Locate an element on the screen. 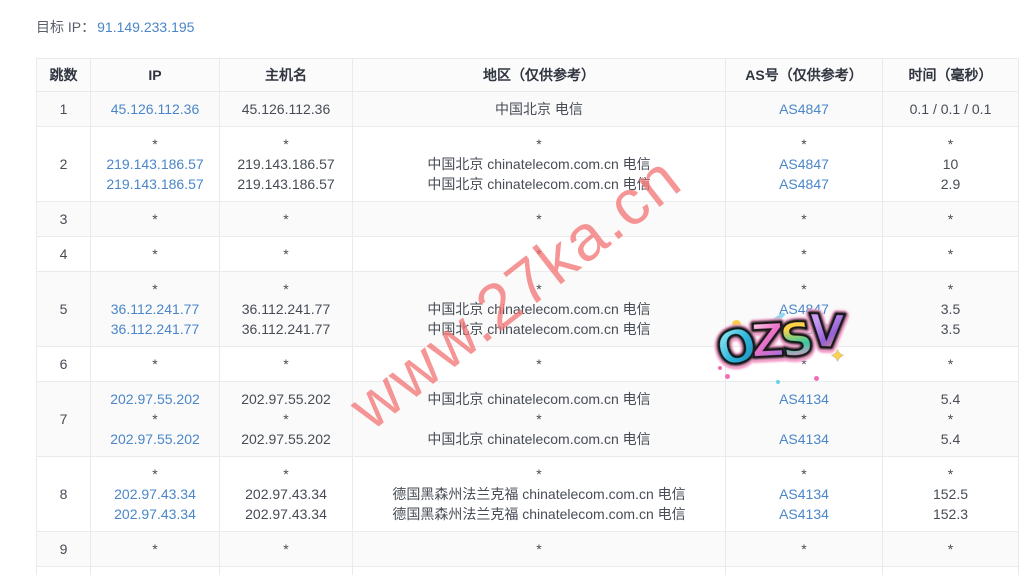 The image size is (1024, 575). cell-hop: 3 is located at coordinates (63, 219).